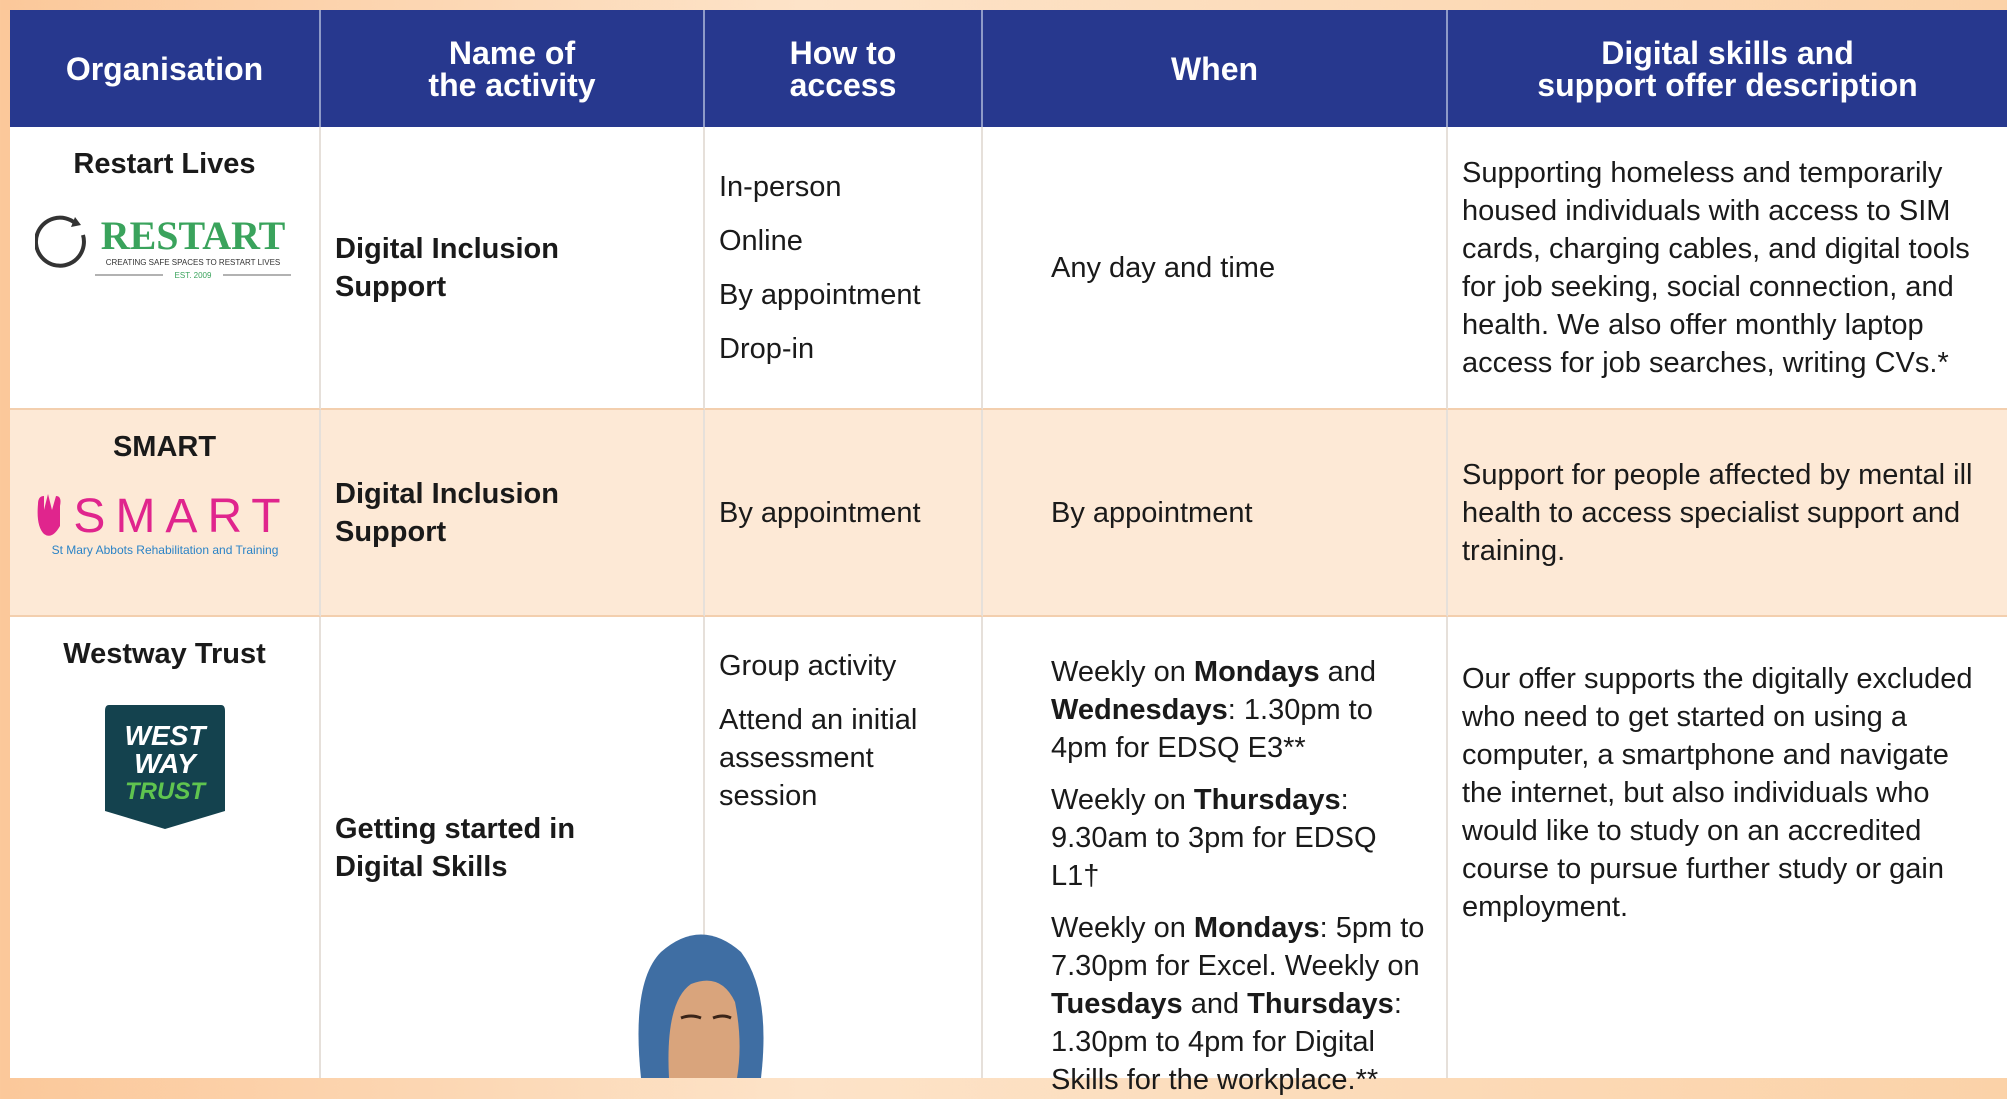  I want to click on access-item: Drop-in, so click(767, 348).